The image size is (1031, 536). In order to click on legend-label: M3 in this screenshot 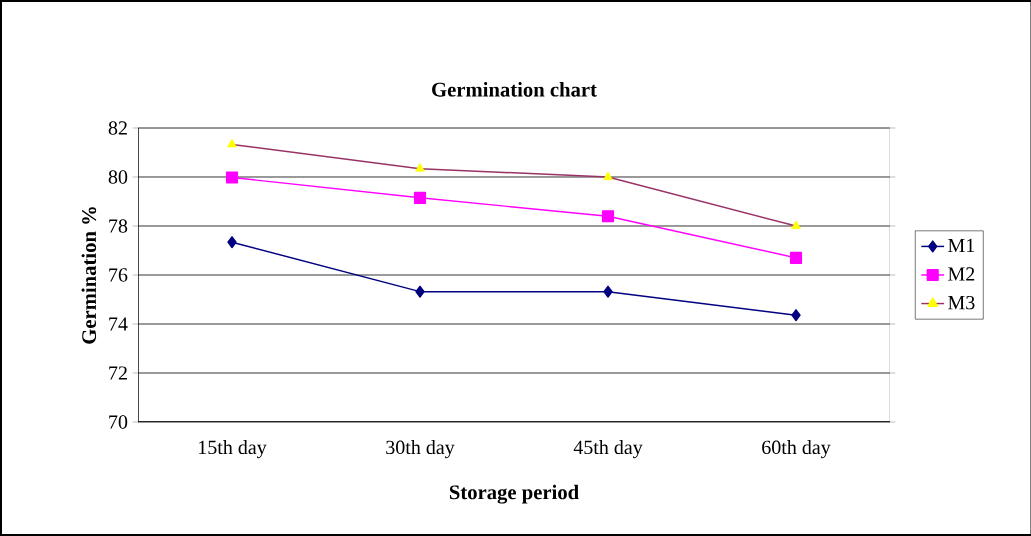, I will do `click(961, 302)`.